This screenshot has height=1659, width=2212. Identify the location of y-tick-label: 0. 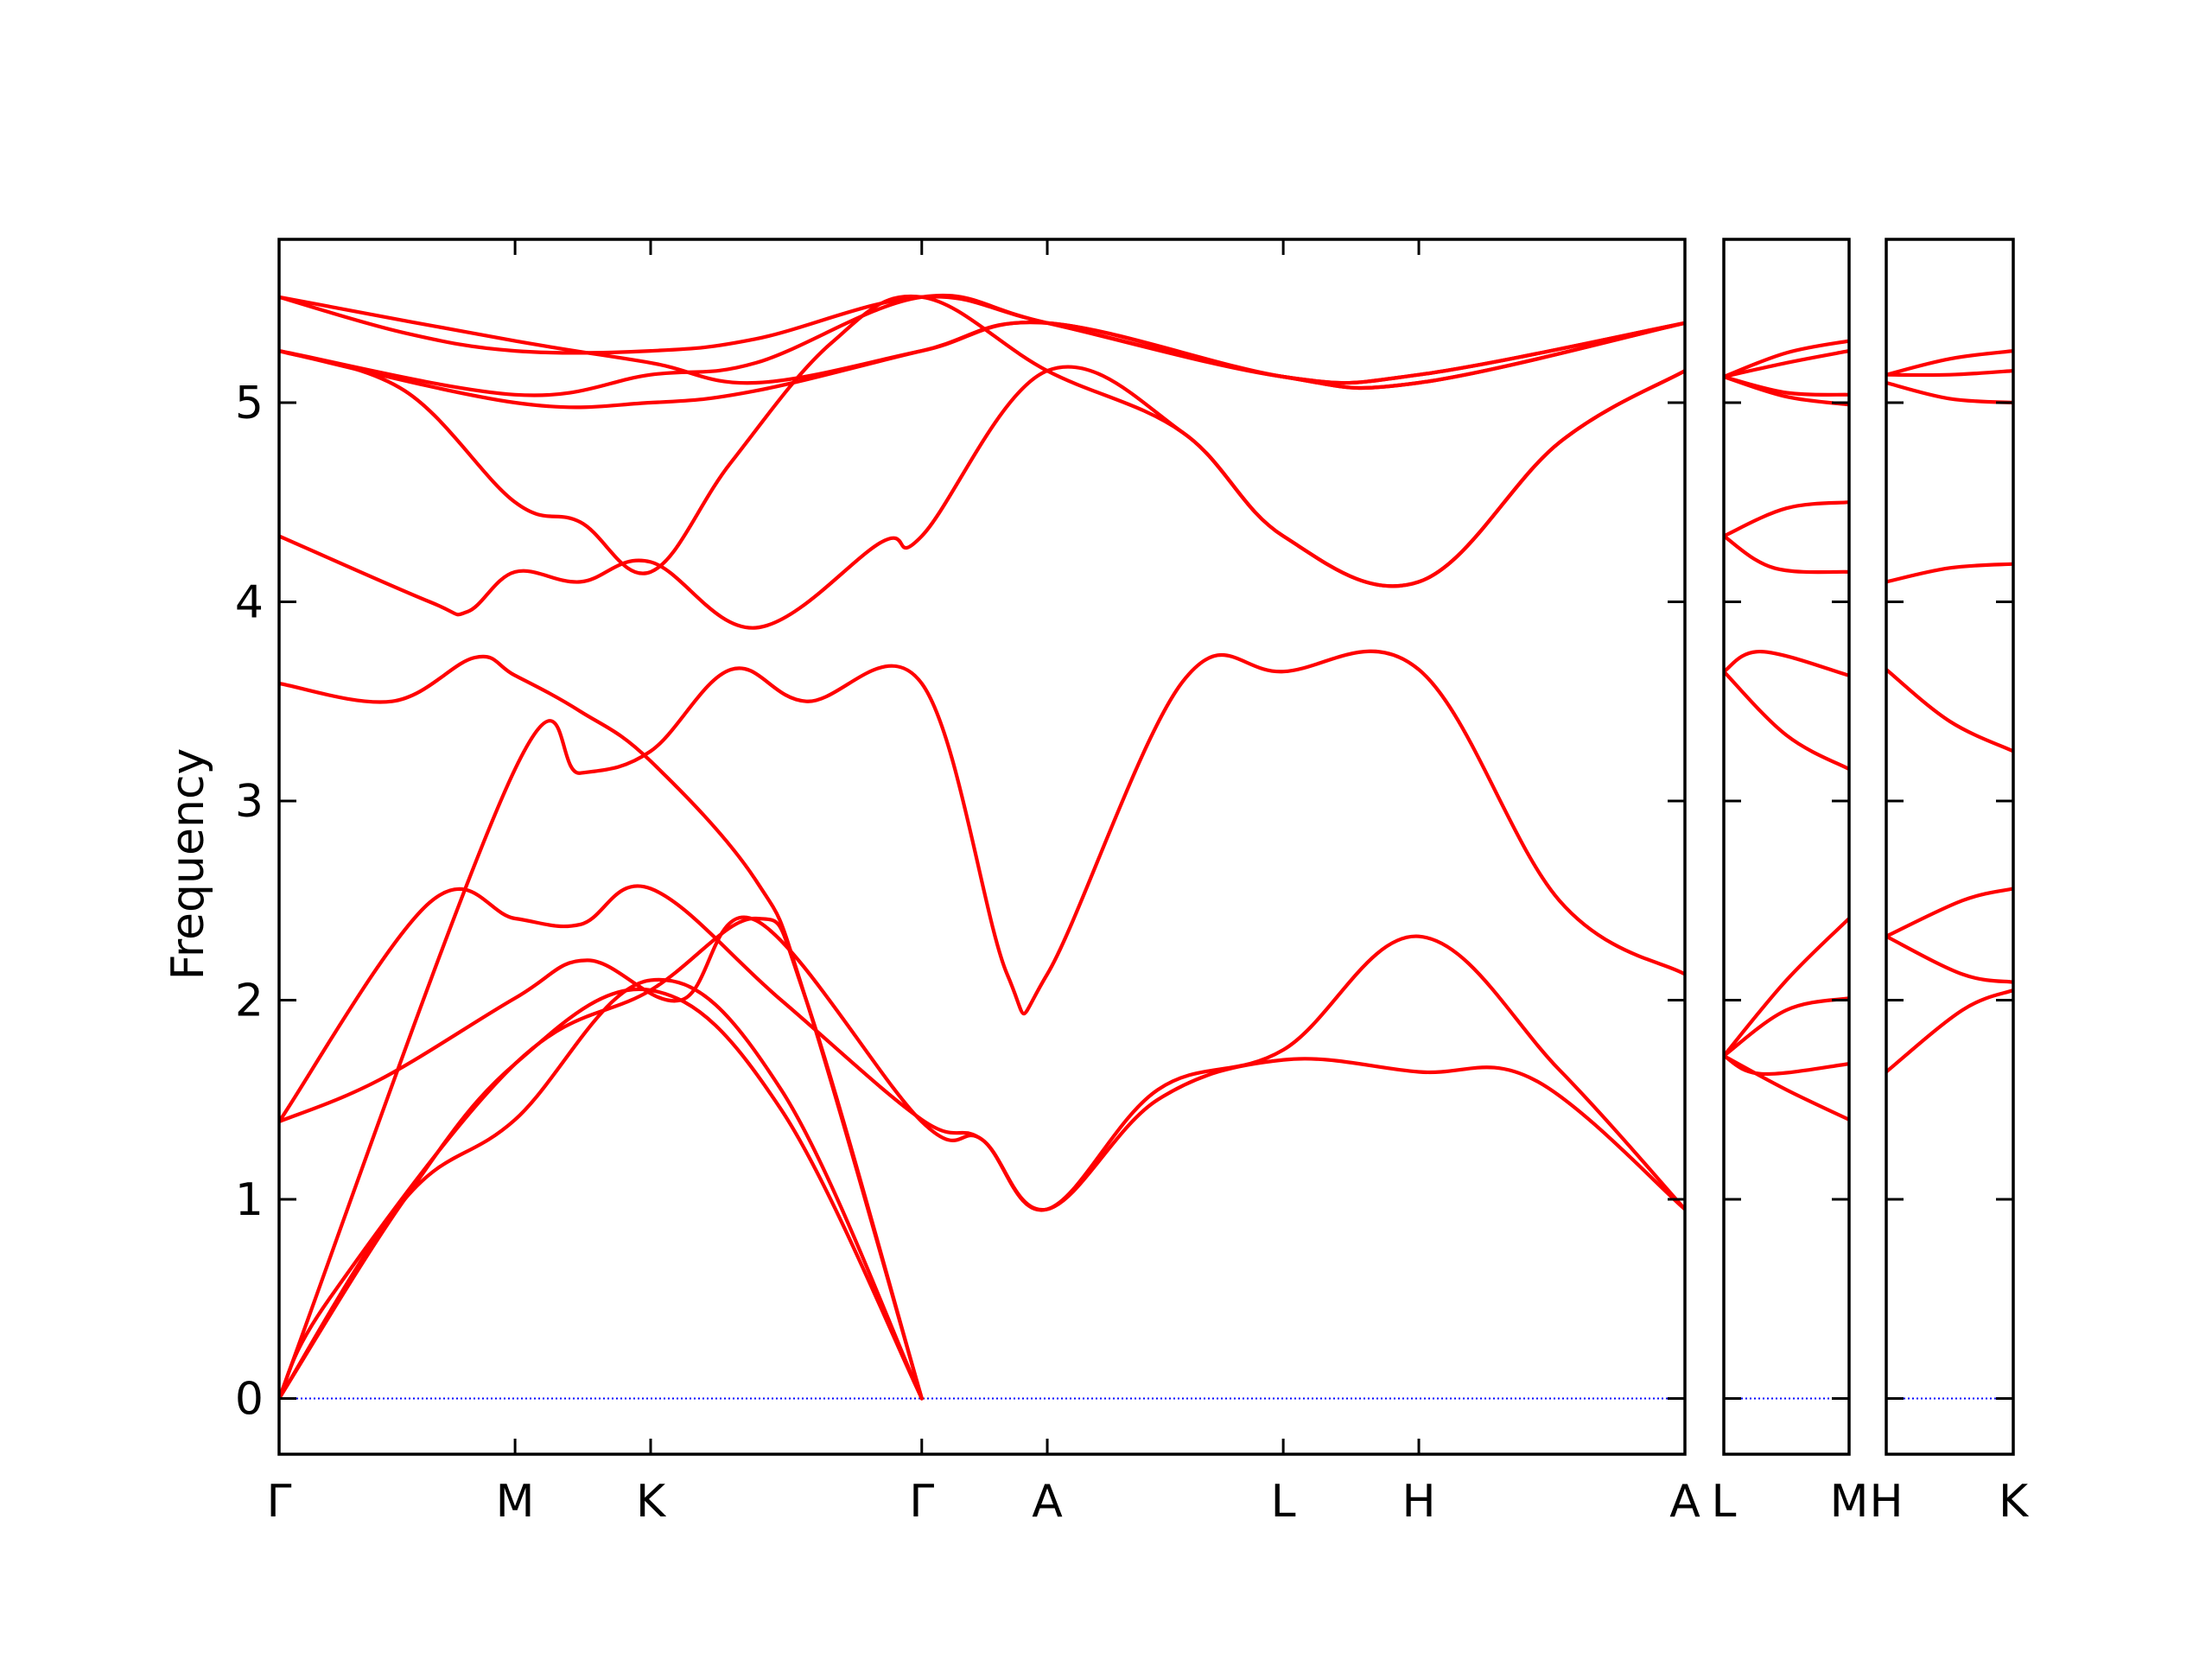
(249, 1399).